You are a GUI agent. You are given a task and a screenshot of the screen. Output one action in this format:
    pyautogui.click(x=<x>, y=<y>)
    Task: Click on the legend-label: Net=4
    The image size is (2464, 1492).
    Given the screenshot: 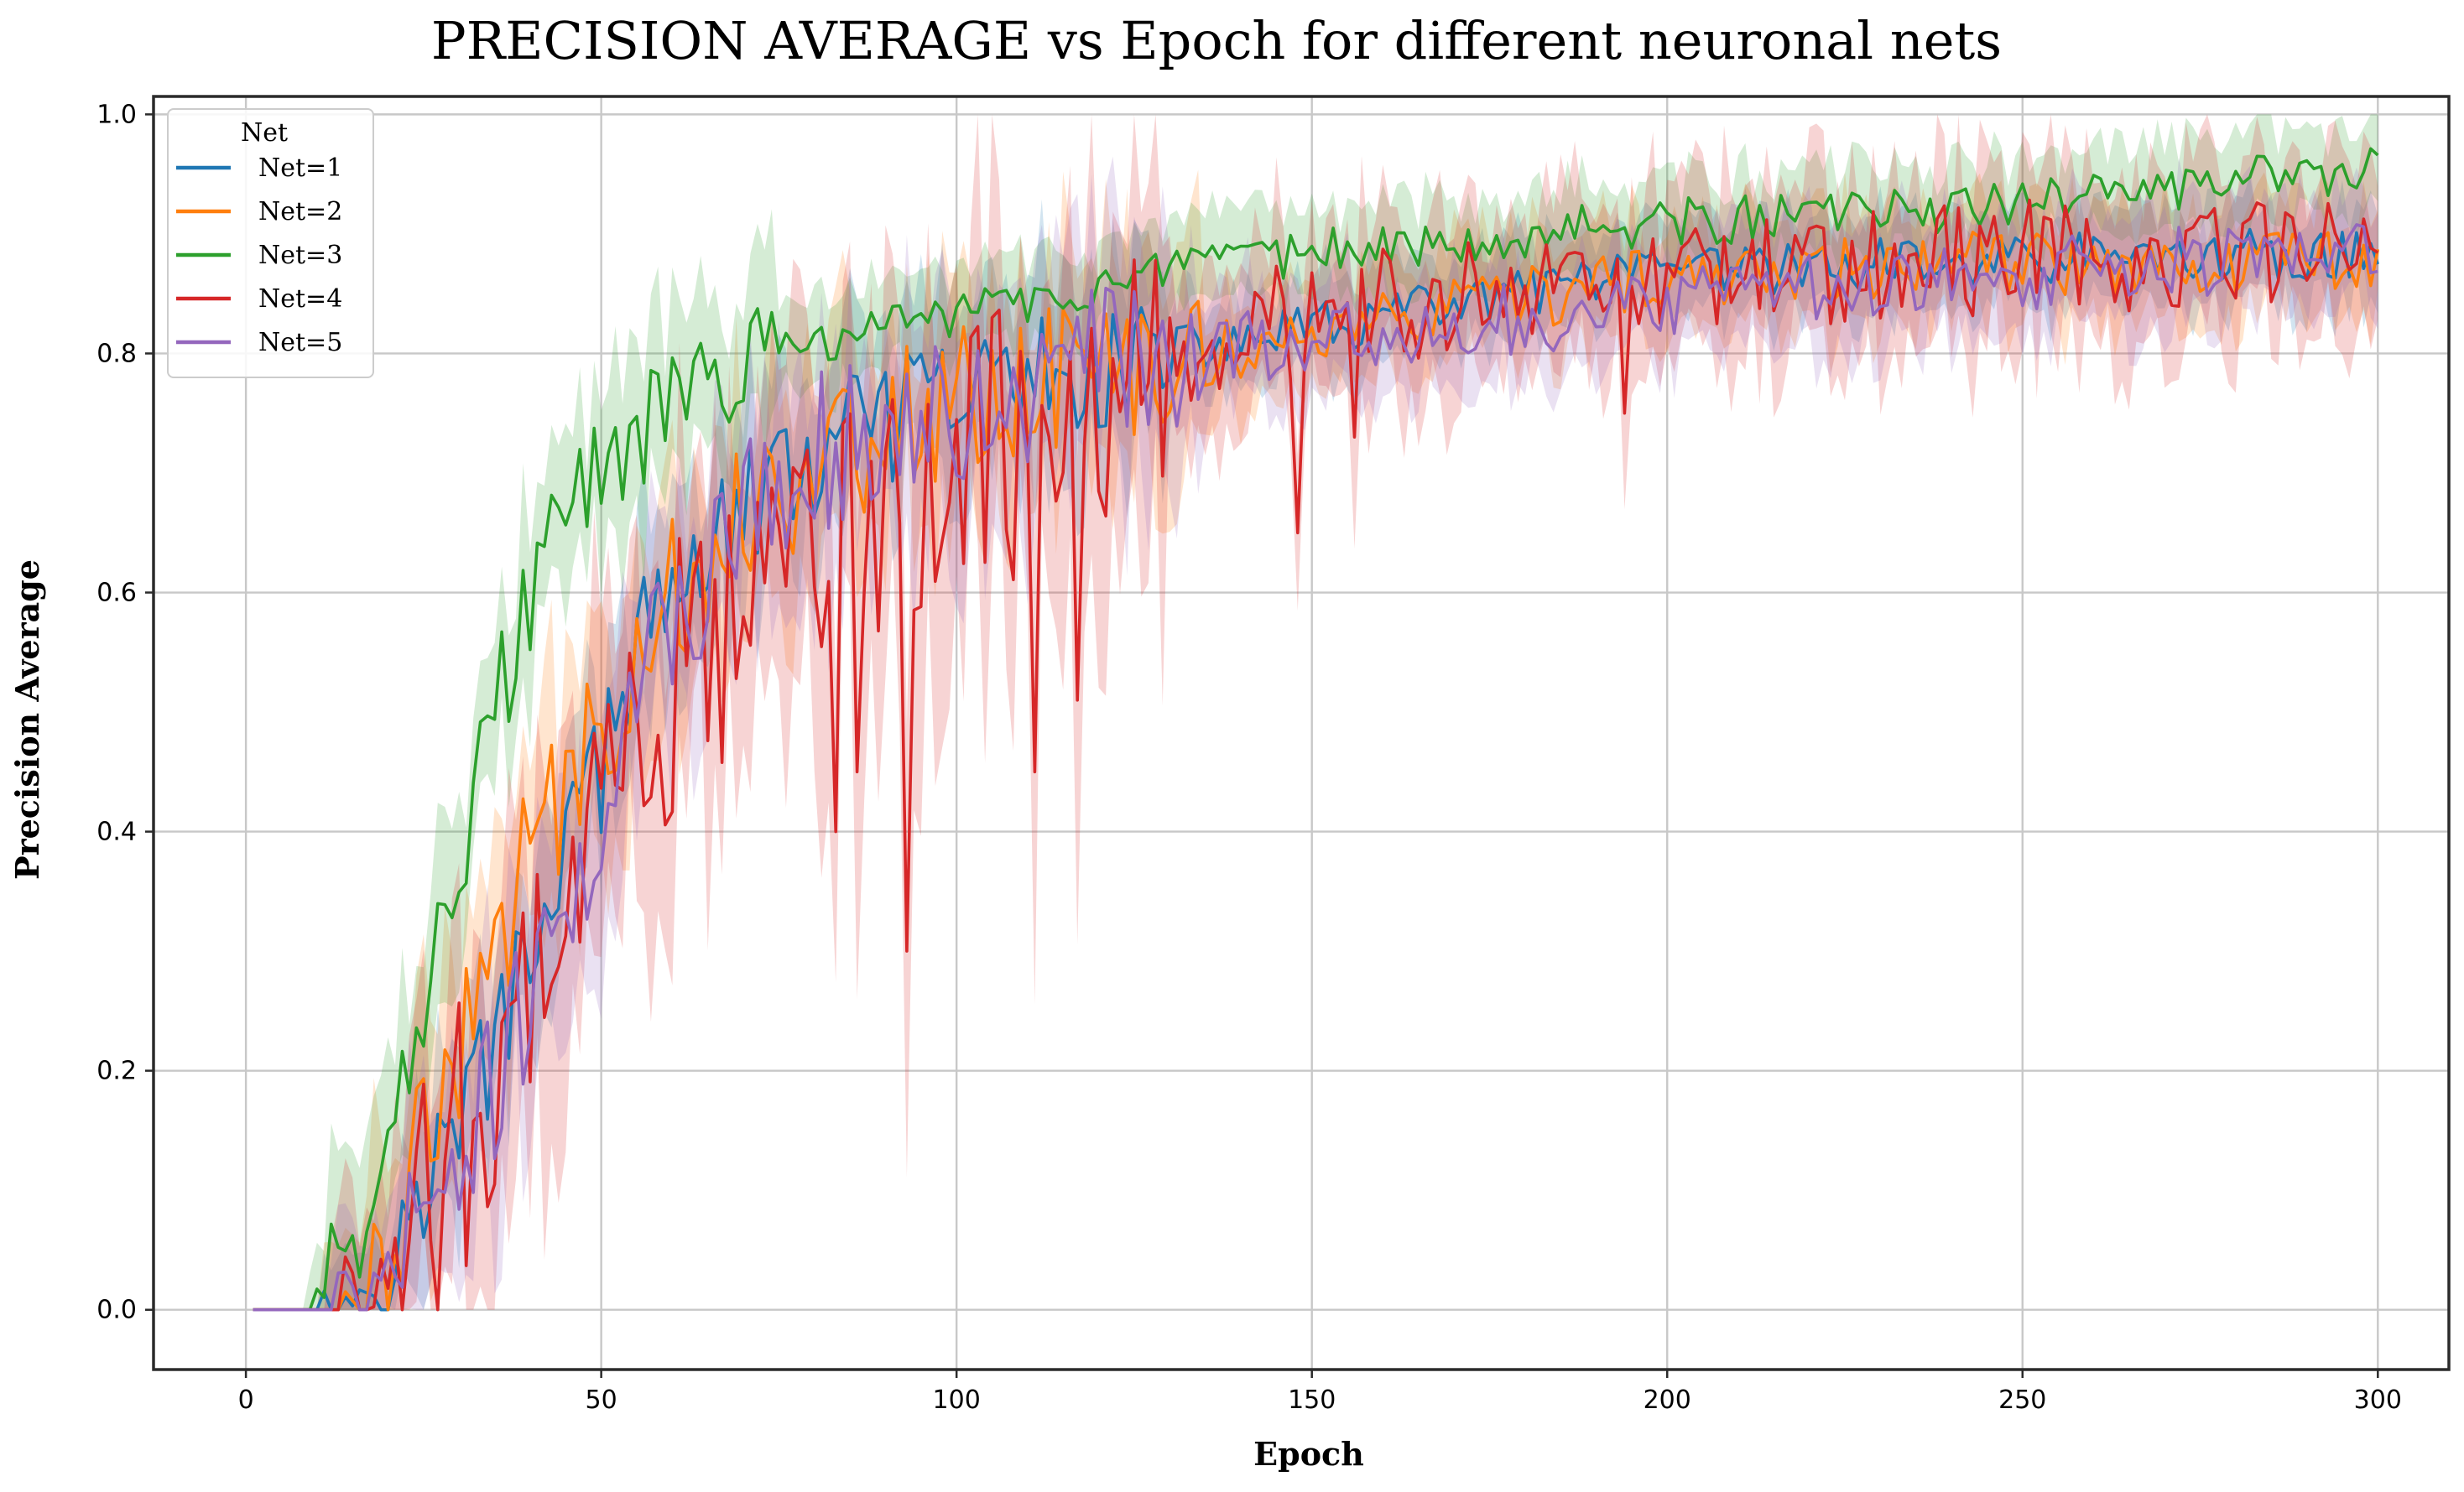 What is the action you would take?
    pyautogui.click(x=300, y=299)
    